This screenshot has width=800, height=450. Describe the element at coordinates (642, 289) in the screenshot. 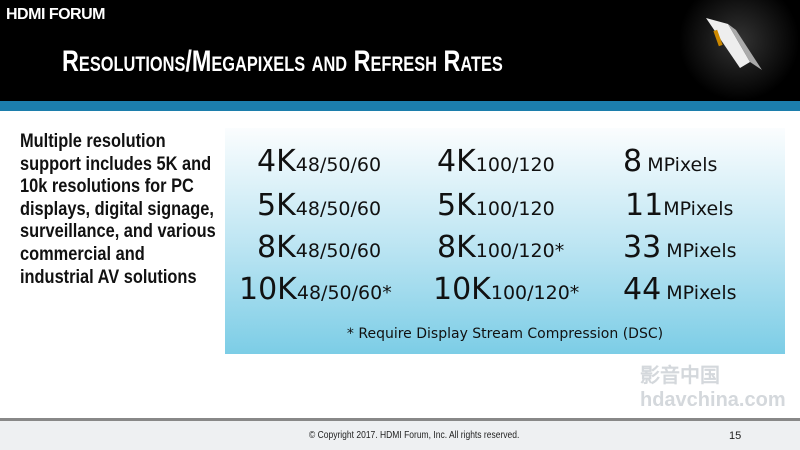

I see `megapixels-value: 44` at that location.